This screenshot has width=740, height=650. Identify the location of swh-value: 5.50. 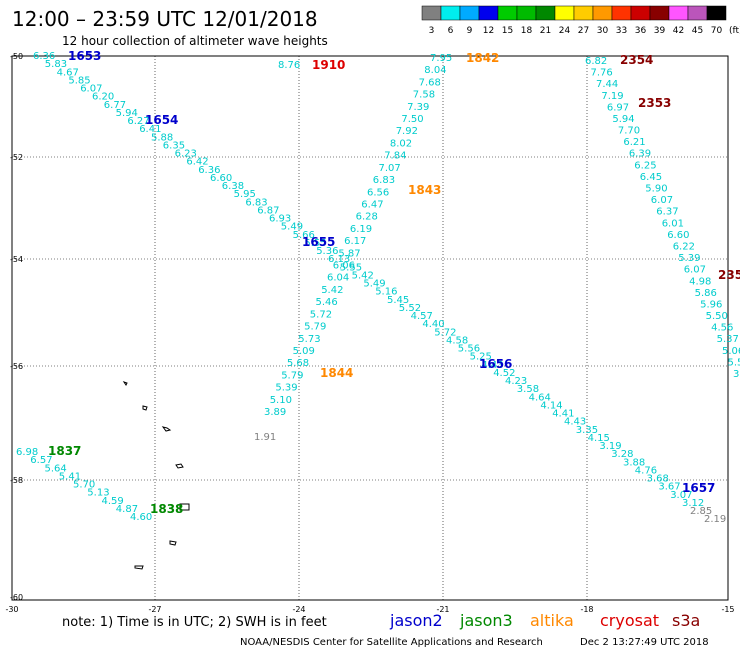
(717, 316).